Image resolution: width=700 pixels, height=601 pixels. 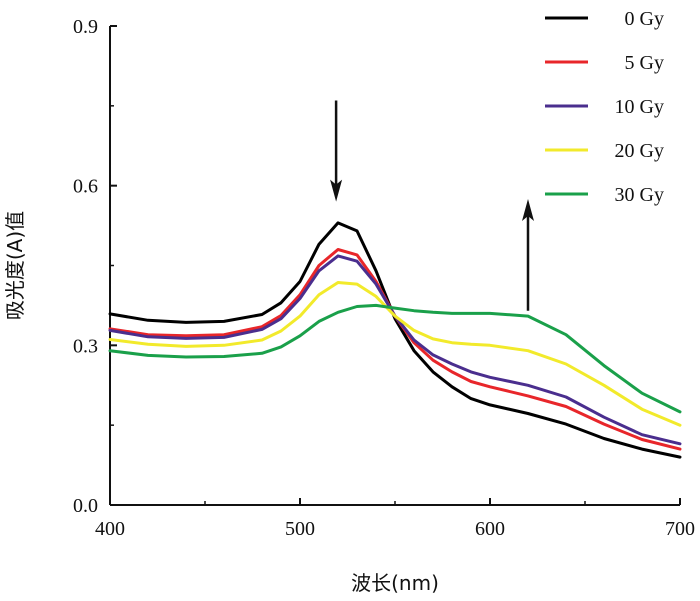 What do you see at coordinates (528, 209) in the screenshot?
I see `arrow-up-head` at bounding box center [528, 209].